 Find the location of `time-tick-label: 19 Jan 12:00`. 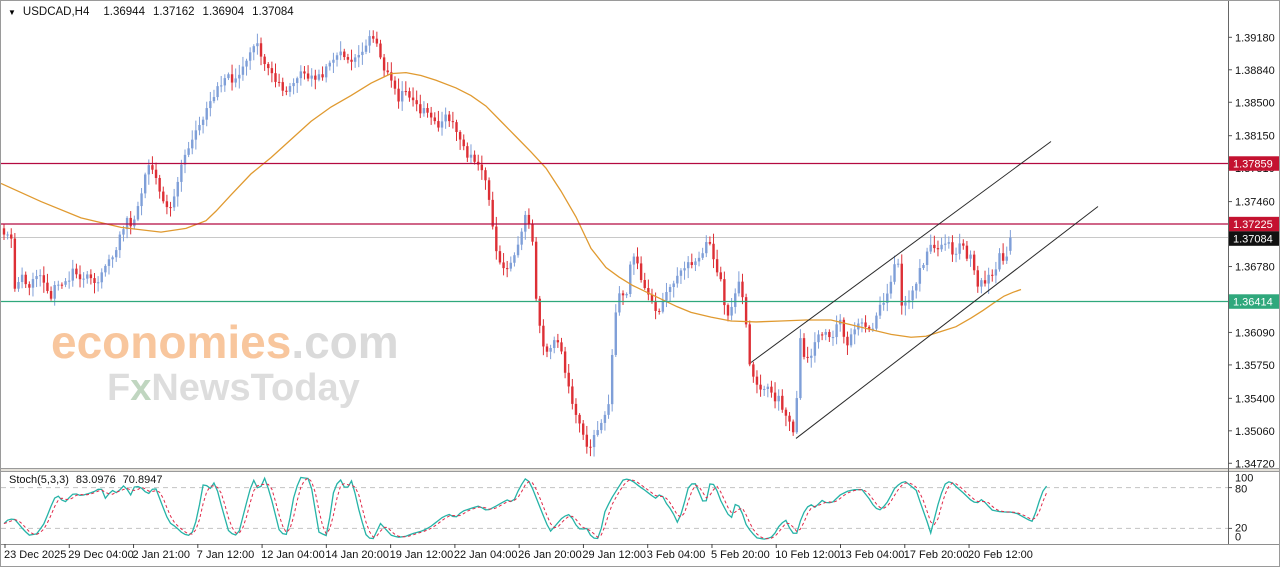

time-tick-label: 19 Jan 12:00 is located at coordinates (422, 555).